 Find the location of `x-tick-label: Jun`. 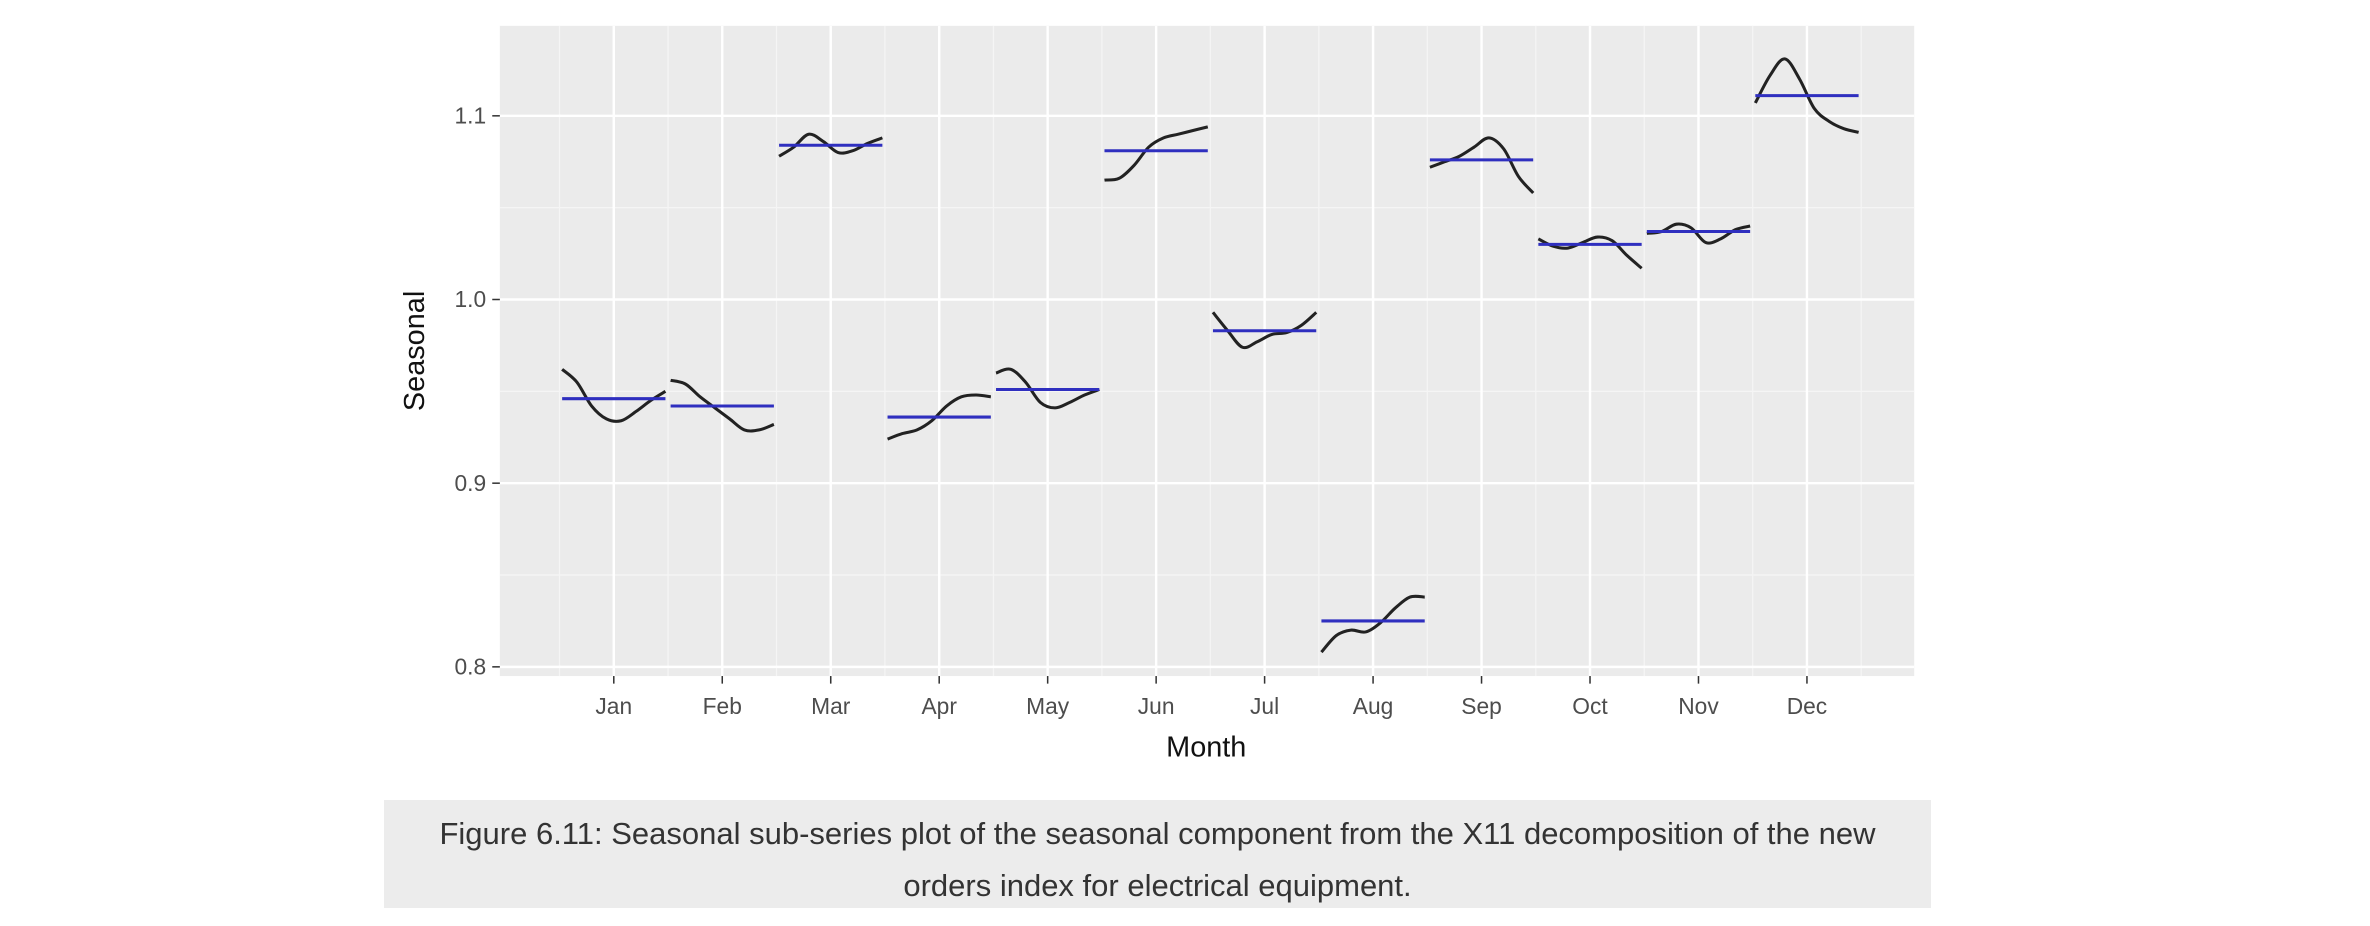

x-tick-label: Jun is located at coordinates (1156, 706).